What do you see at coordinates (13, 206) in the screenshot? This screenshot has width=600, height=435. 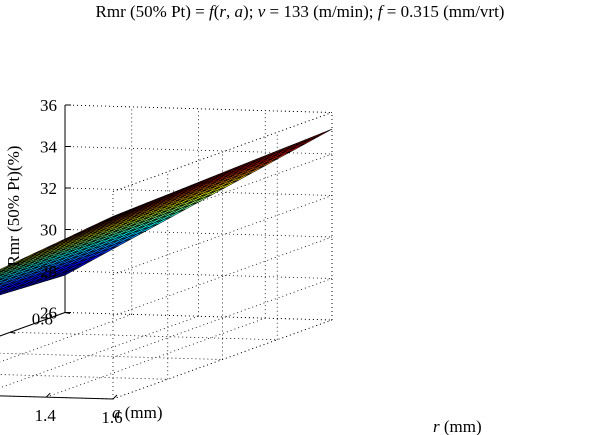 I see `z-axis-label: Rmr (50% Pt)(%)` at bounding box center [13, 206].